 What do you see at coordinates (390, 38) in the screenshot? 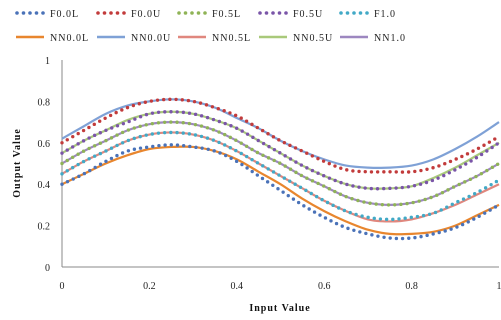
I see `legend-label: NN1.0` at bounding box center [390, 38].